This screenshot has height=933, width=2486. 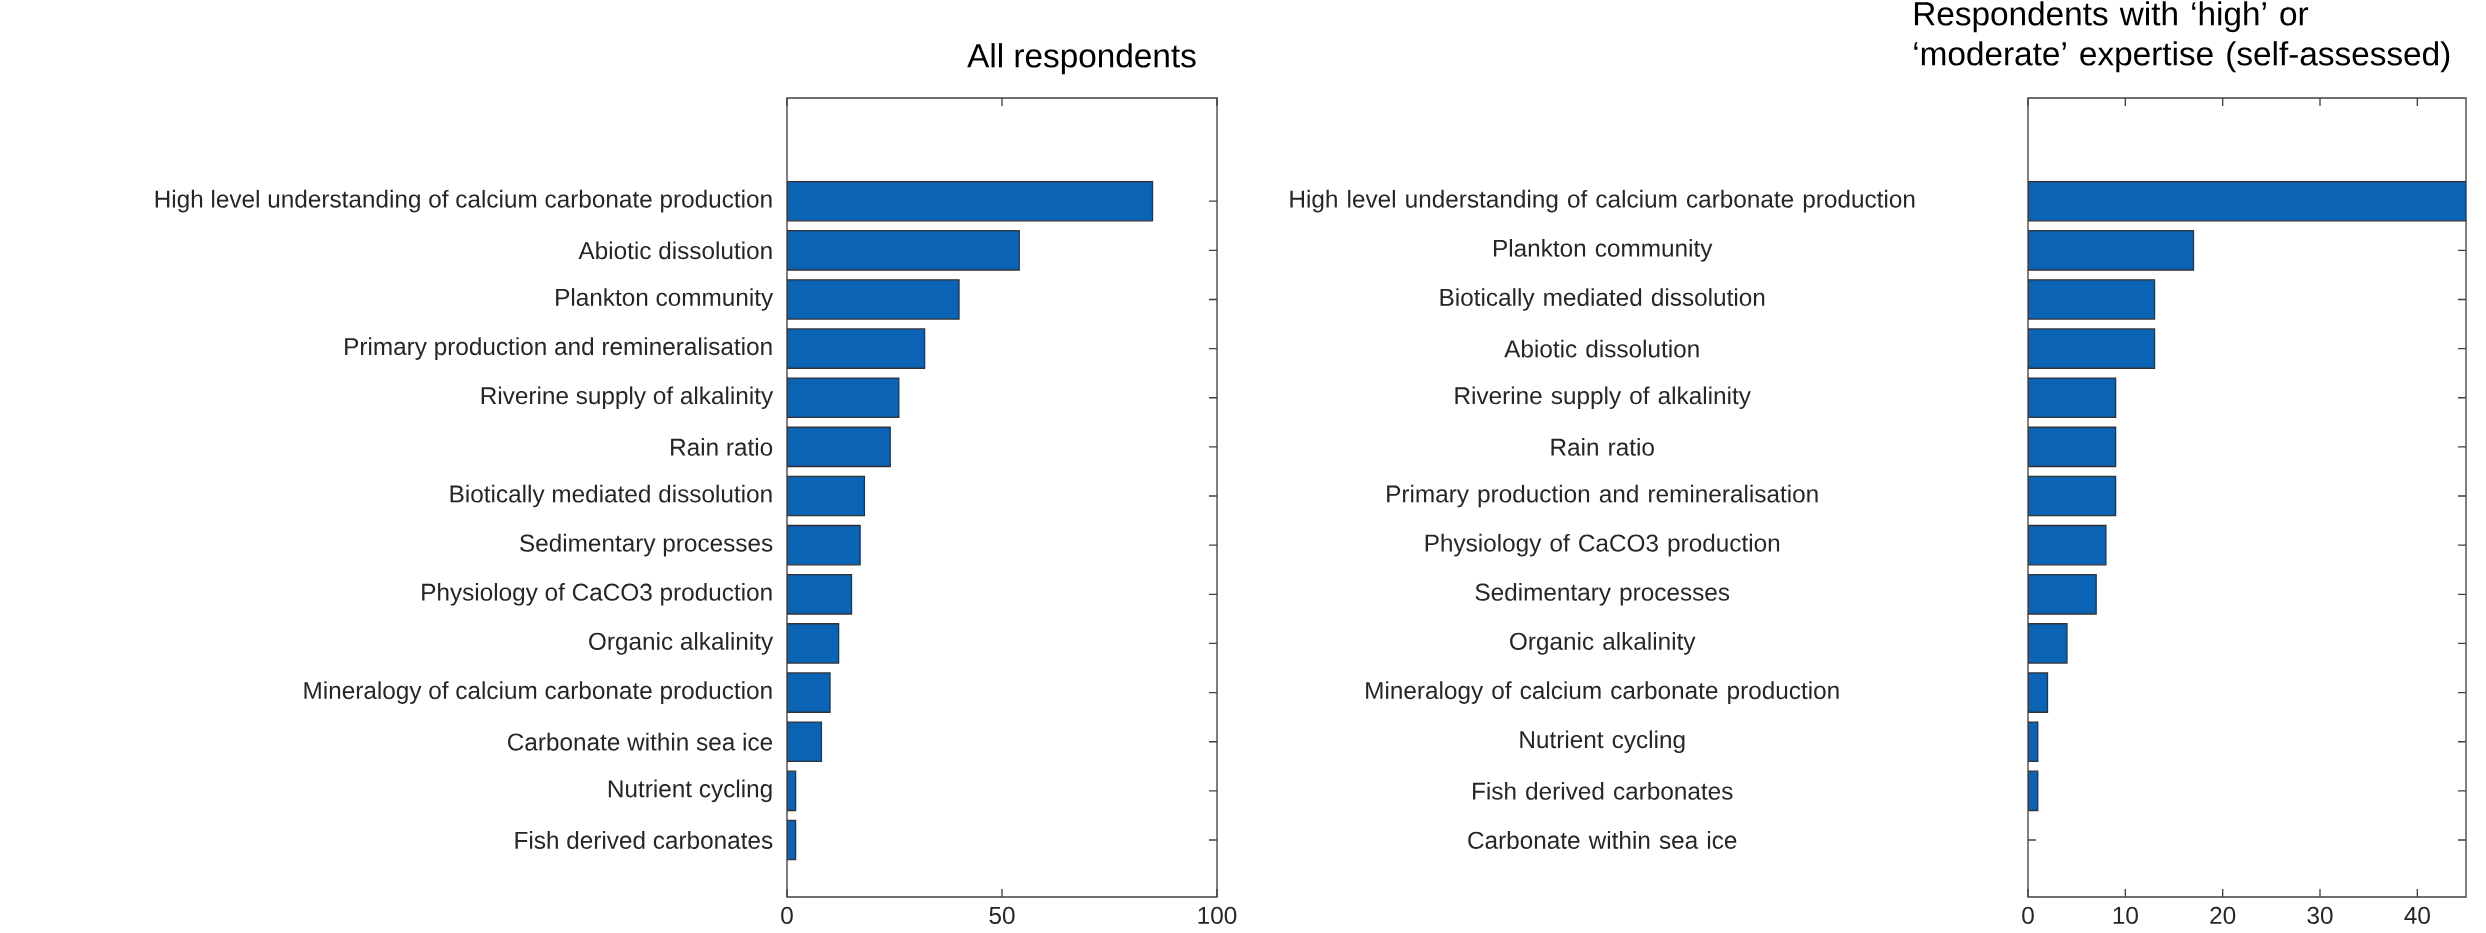 I want to click on x-tick-label: 100, so click(x=1217, y=915).